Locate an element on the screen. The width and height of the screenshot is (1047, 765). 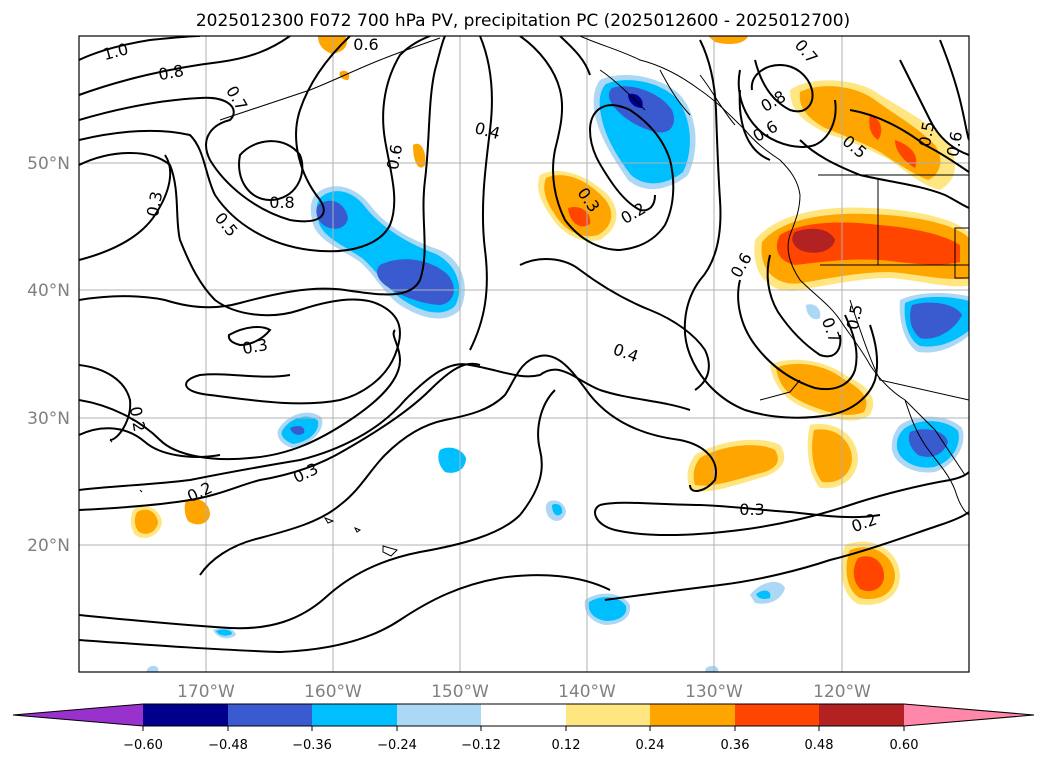
colorbar-tick-label: 0.24 is located at coordinates (650, 745).